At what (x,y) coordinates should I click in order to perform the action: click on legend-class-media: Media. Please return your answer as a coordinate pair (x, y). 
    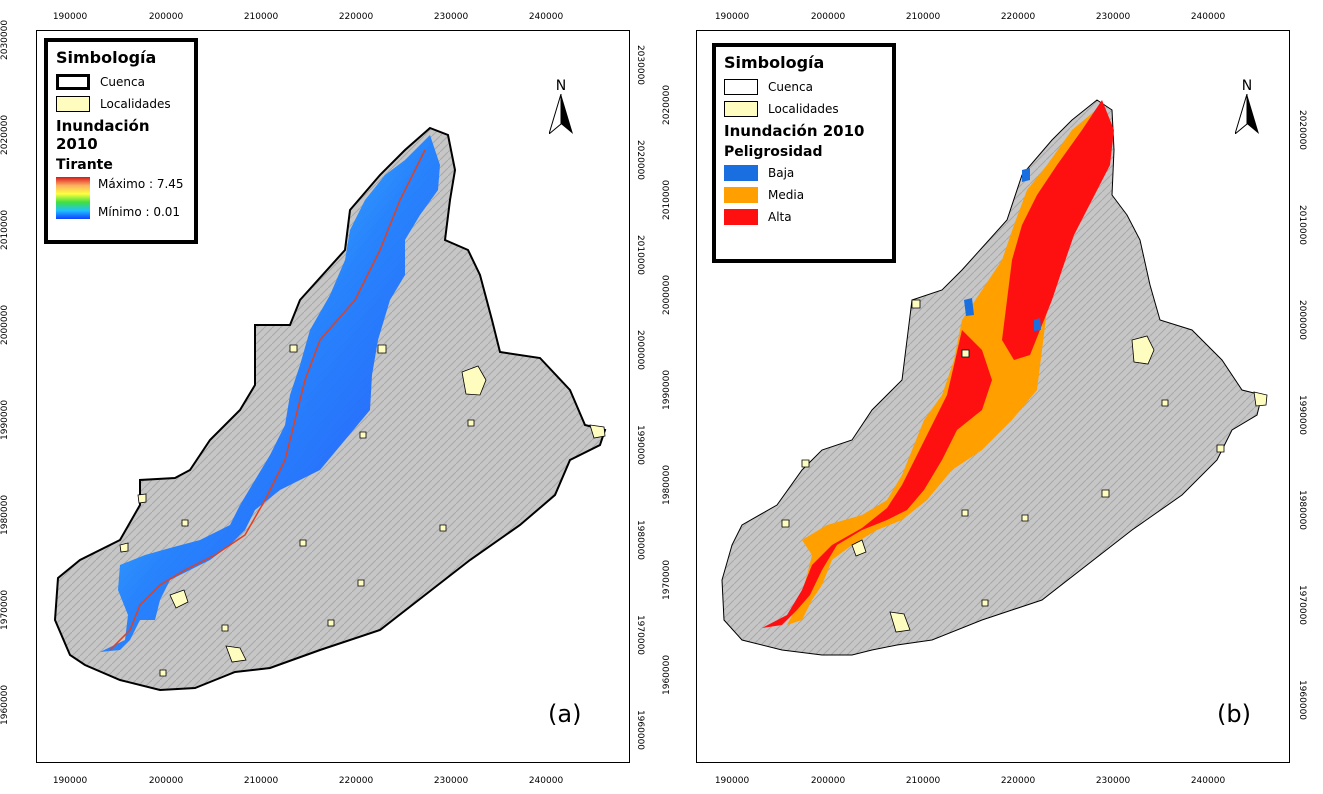
    Looking at the image, I should click on (804, 195).